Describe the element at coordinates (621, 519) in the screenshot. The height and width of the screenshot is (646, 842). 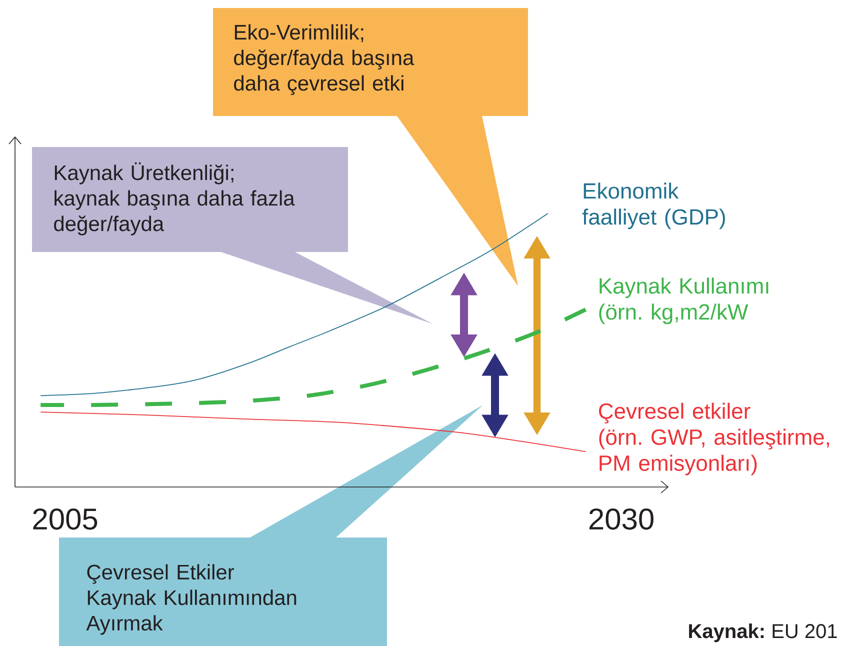
I see `x-tick-label: 2030` at that location.